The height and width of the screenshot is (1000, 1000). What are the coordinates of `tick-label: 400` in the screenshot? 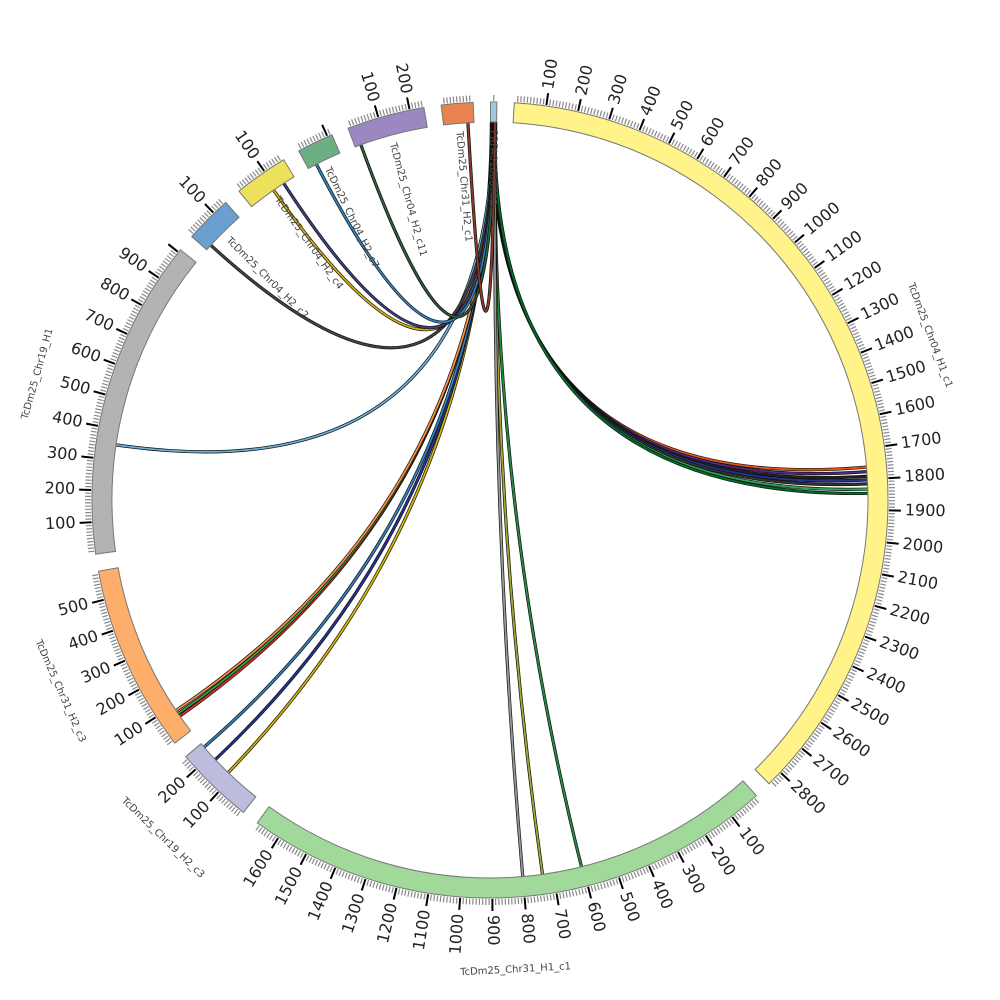 It's located at (68, 419).